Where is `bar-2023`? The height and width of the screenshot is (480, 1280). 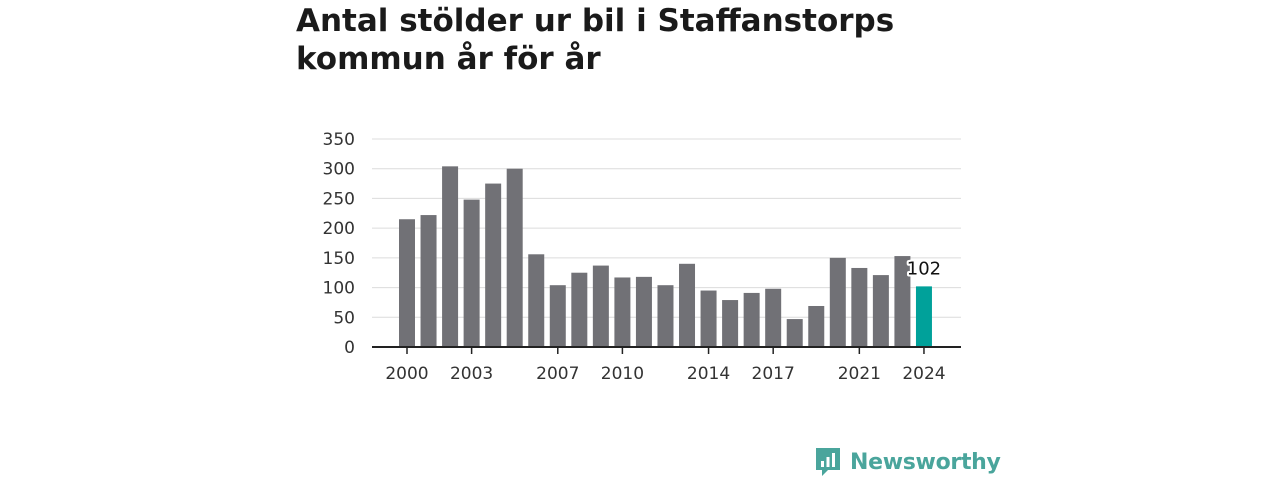 bar-2023 is located at coordinates (902, 301).